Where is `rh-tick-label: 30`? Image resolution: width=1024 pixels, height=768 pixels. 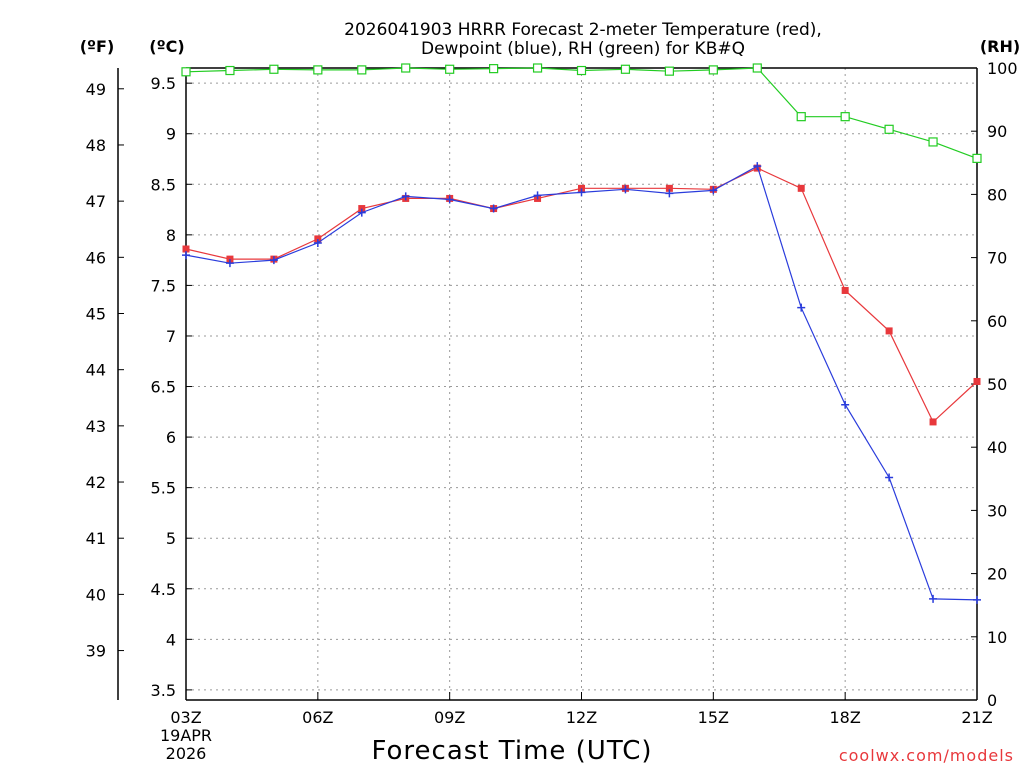 rh-tick-label: 30 is located at coordinates (997, 510).